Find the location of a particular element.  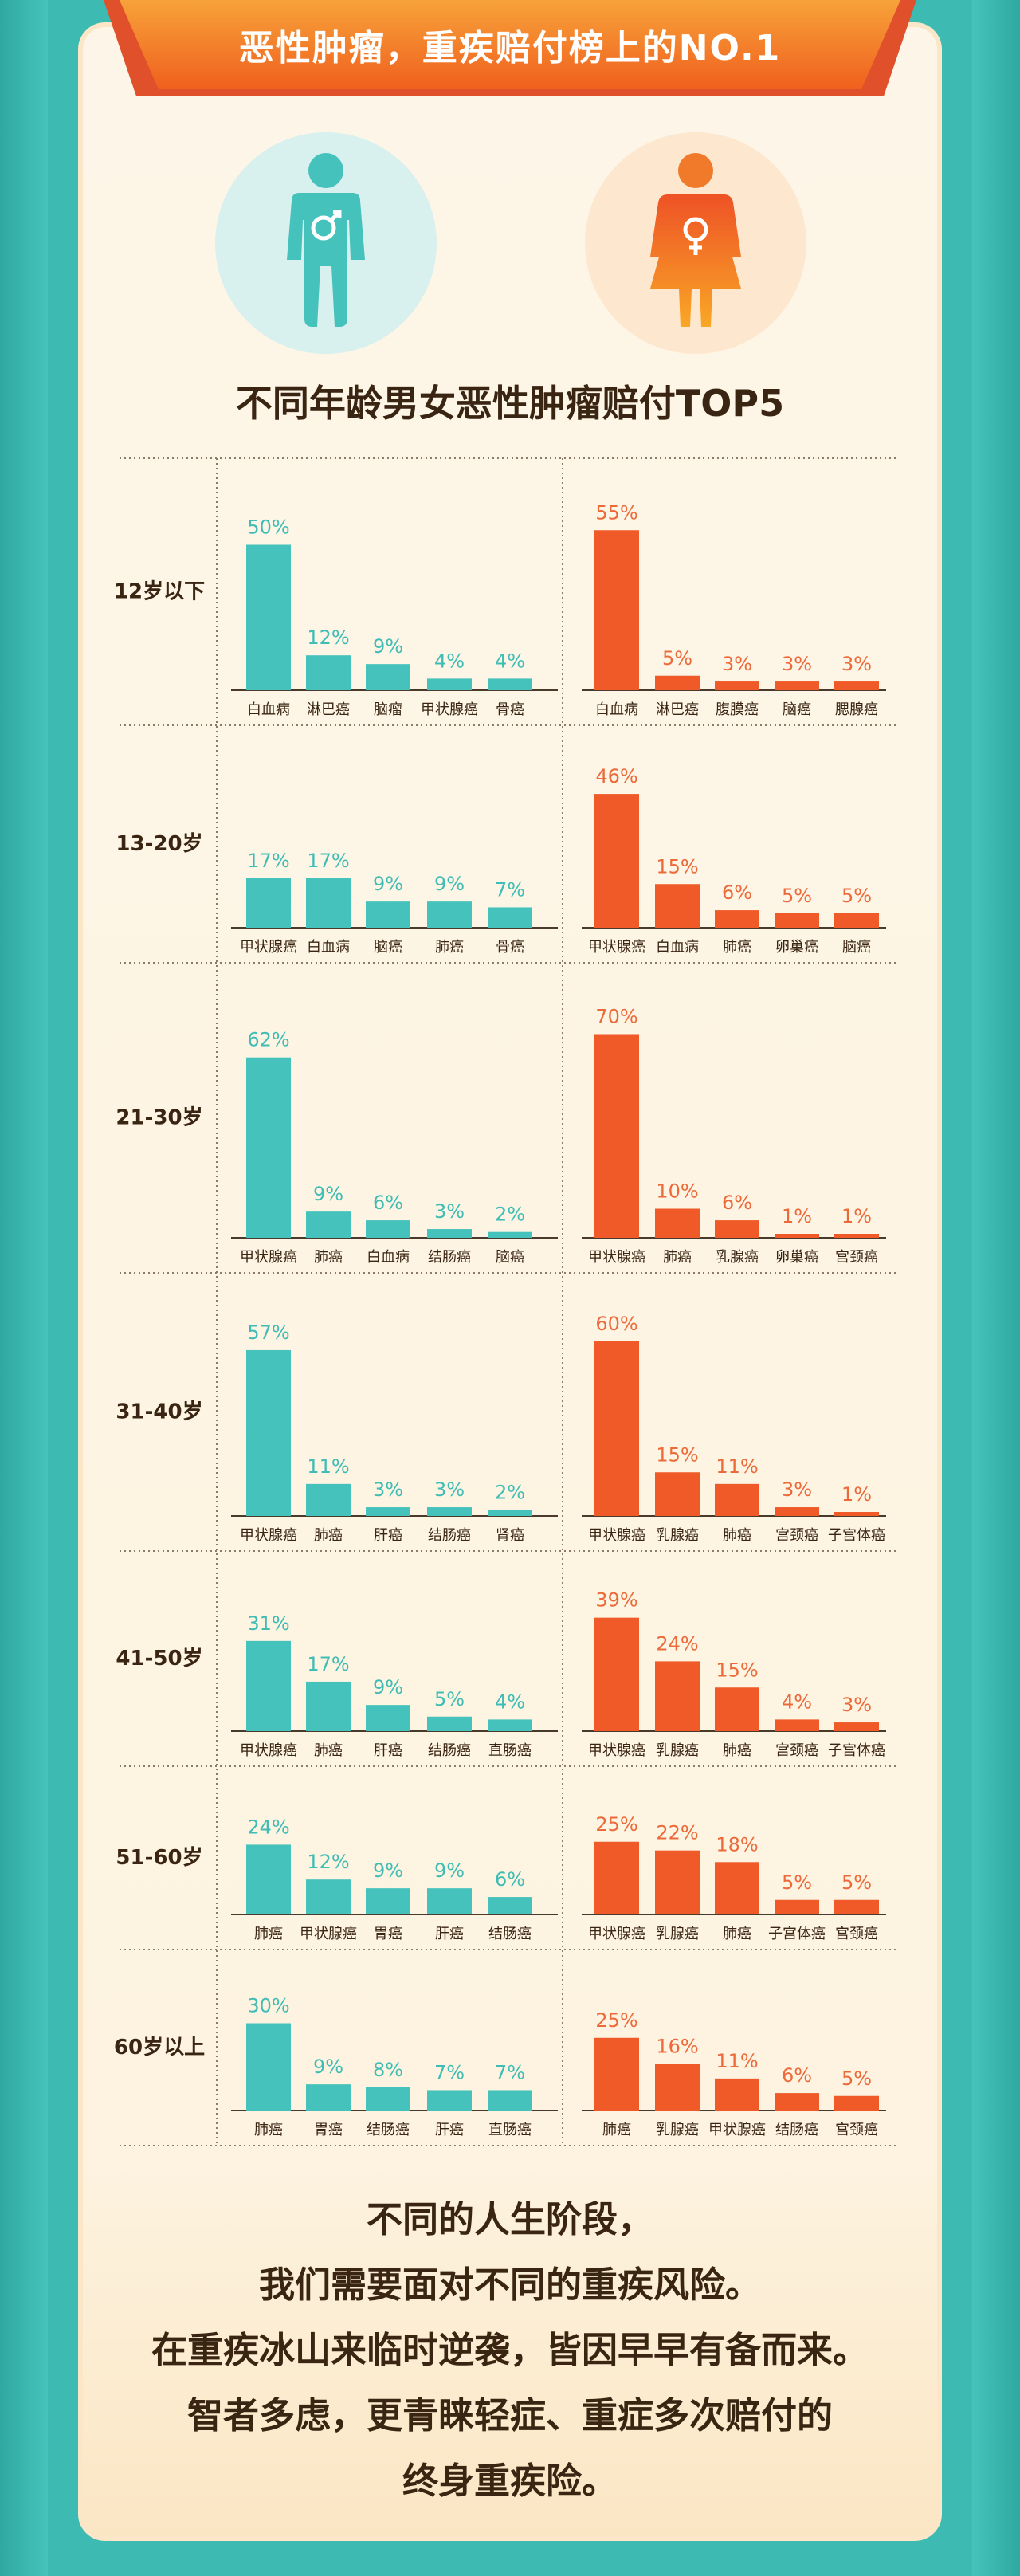

female-category-label: 脑癌 is located at coordinates (797, 709).